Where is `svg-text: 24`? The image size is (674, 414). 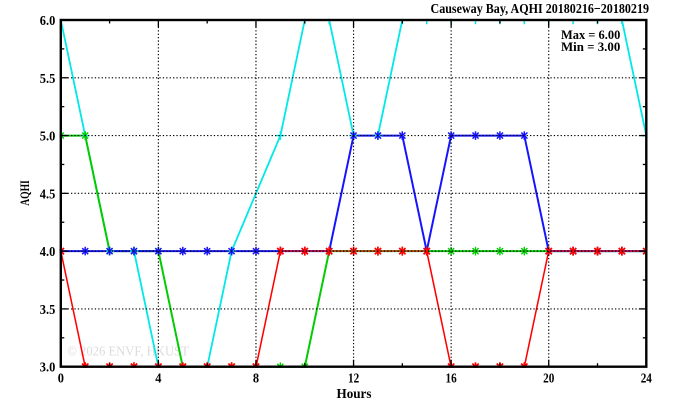 svg-text: 24 is located at coordinates (646, 378).